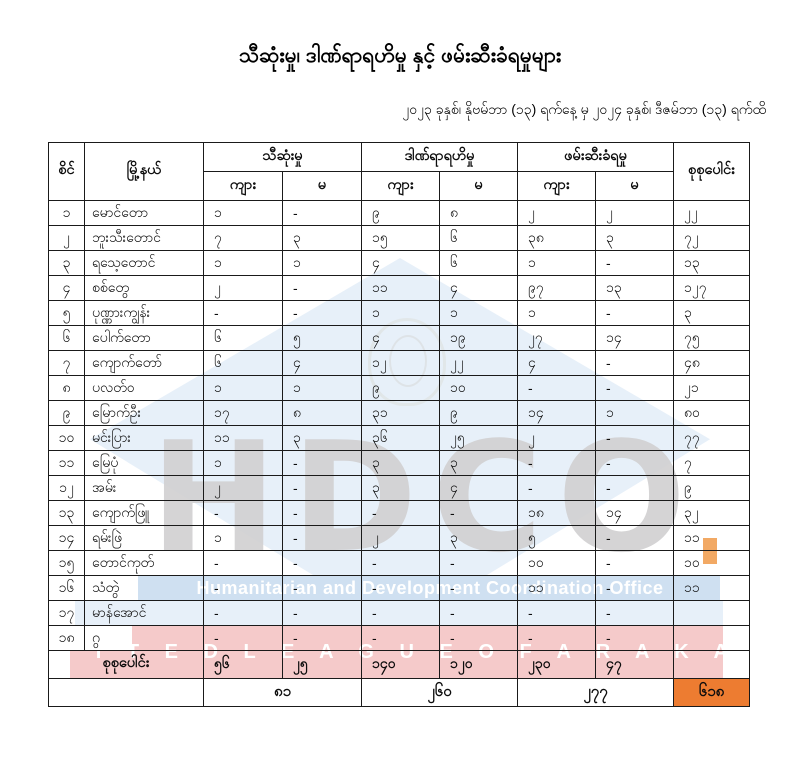 This screenshot has height=782, width=800. I want to click on serial-cell: ၇, so click(66, 363).